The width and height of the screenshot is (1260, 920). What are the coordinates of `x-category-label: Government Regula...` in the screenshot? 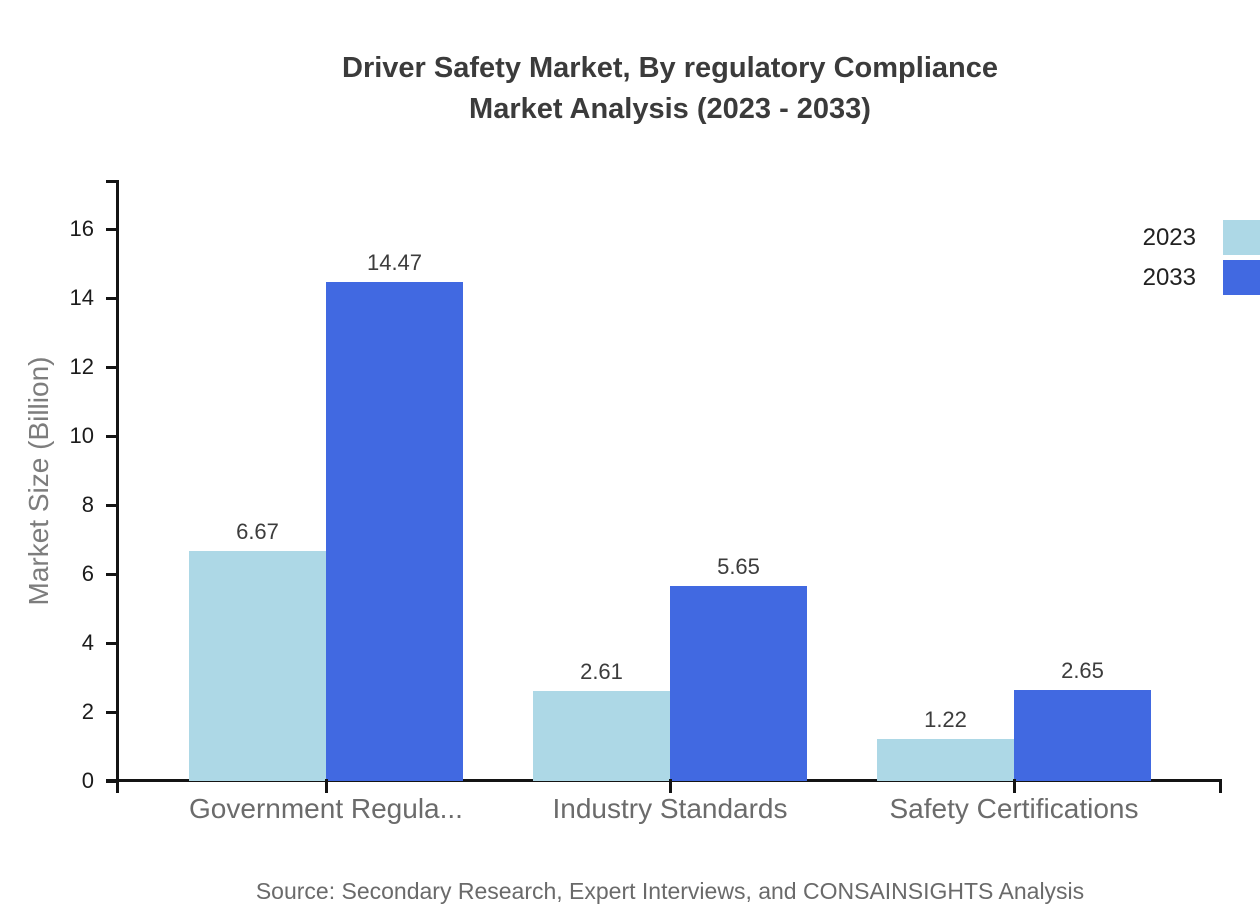 It's located at (326, 808).